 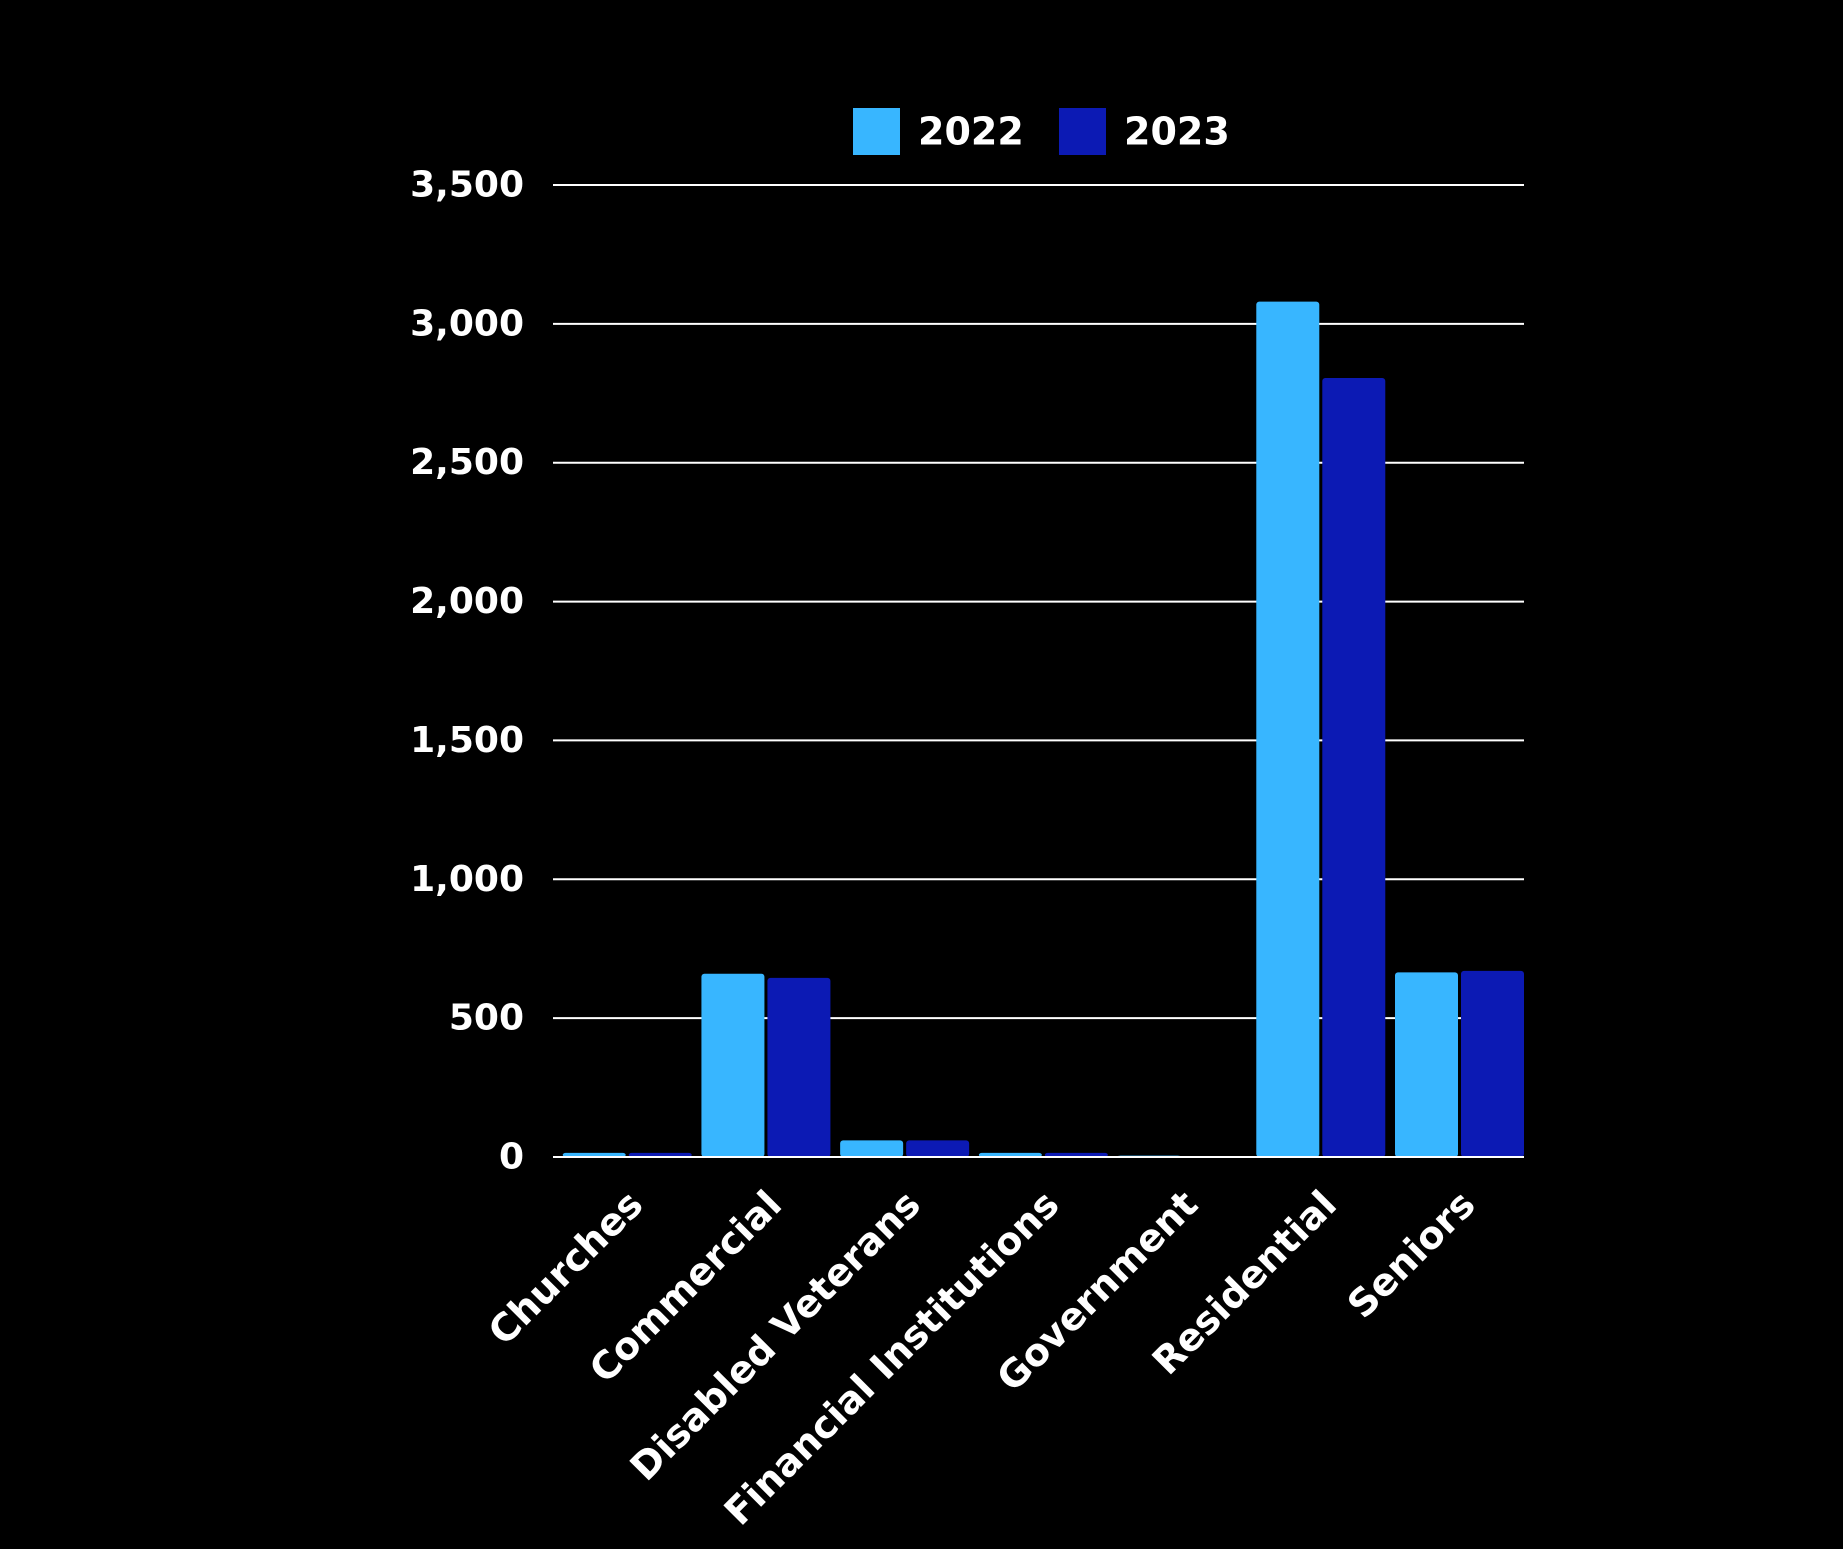 What do you see at coordinates (1177, 132) in the screenshot?
I see `legend-label: 2023` at bounding box center [1177, 132].